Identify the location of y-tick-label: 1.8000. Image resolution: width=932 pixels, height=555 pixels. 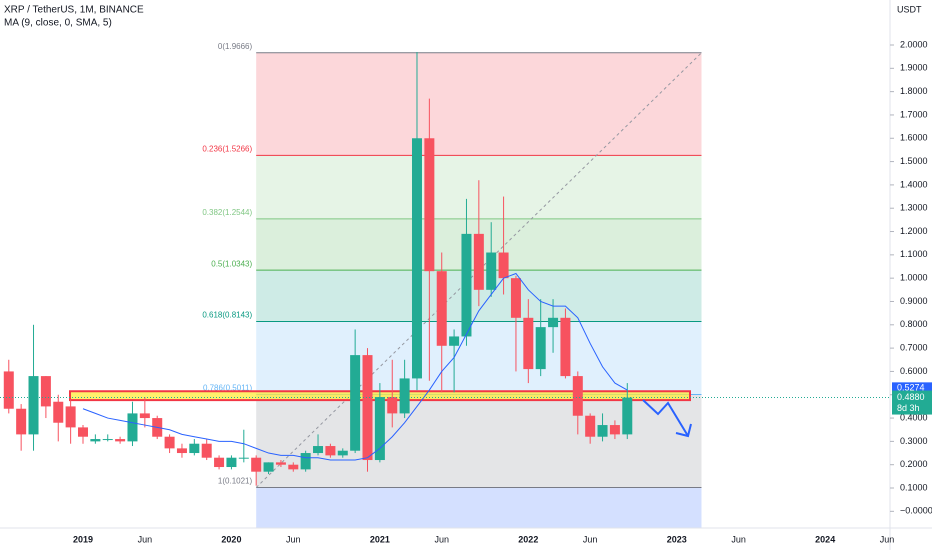
(914, 91).